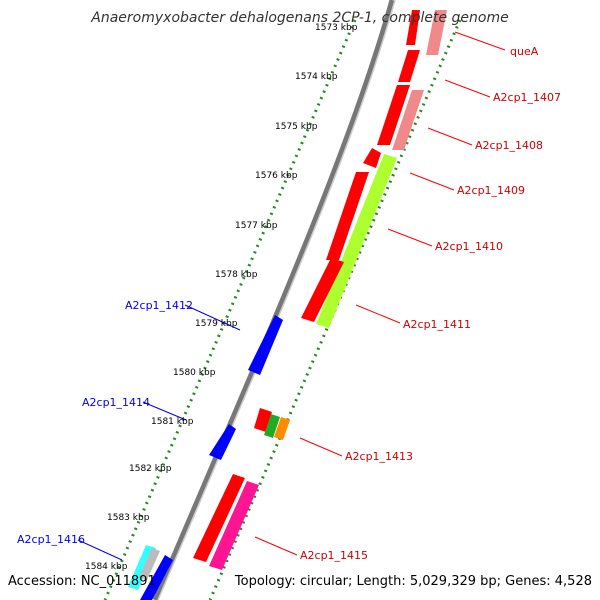  I want to click on reverse-gene-labels: A2cp1_1412 A2cp1_1414 A2cp1_1416, so click(105, 422).